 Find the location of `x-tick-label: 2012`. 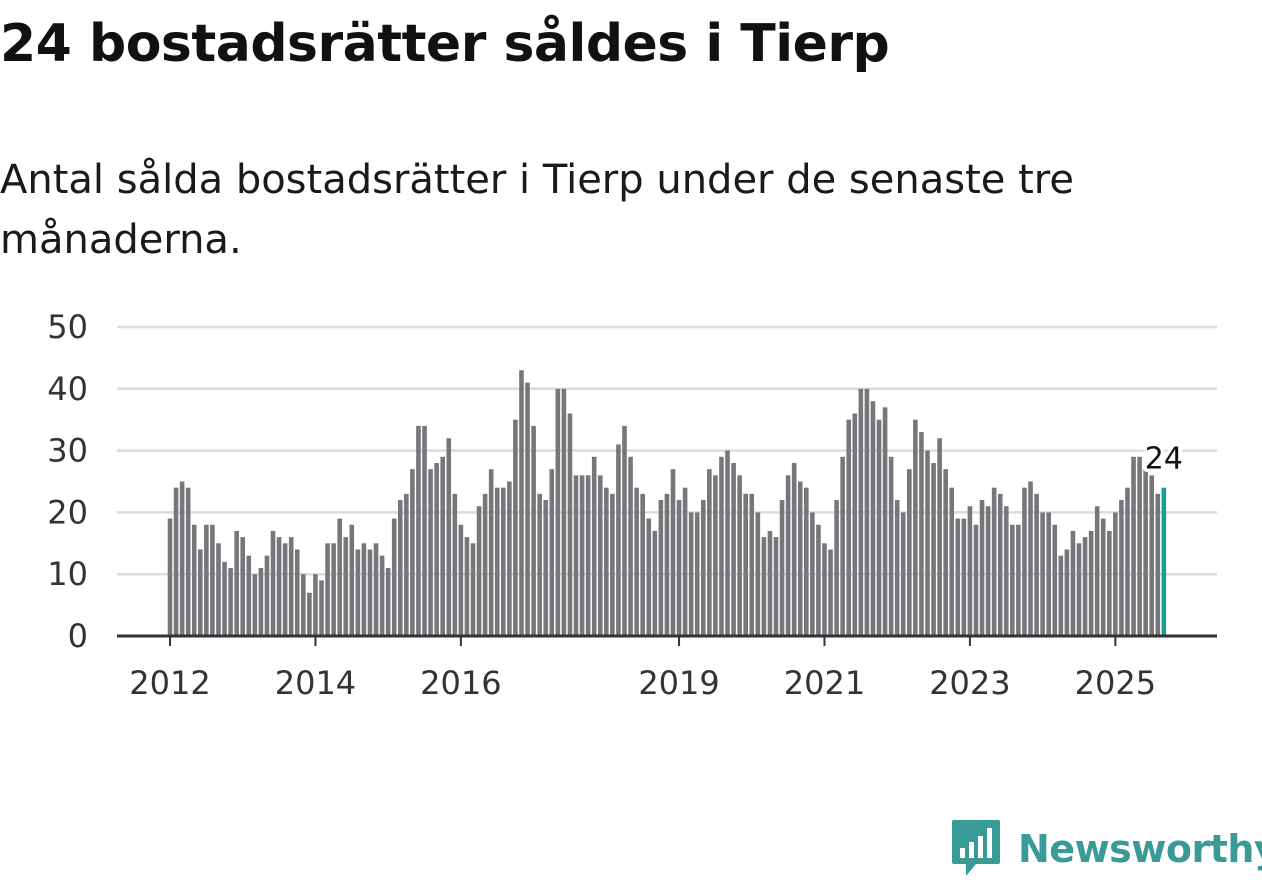

x-tick-label: 2012 is located at coordinates (169, 683).